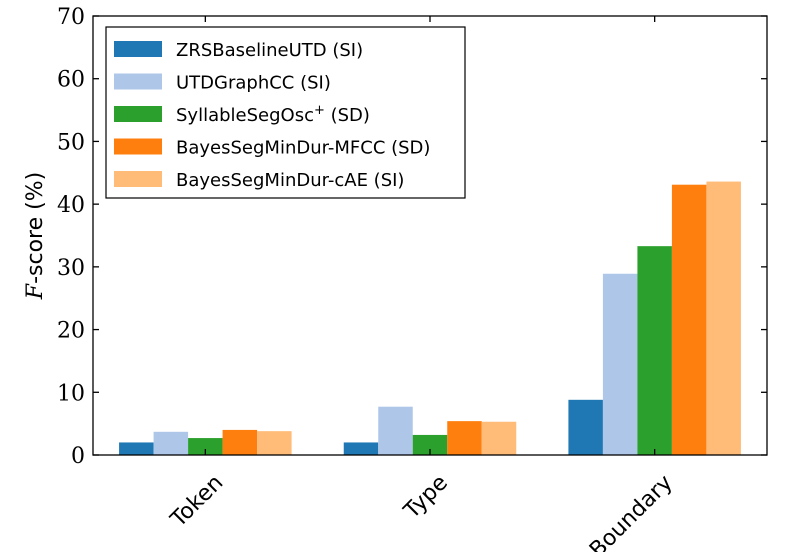 This screenshot has height=552, width=789. What do you see at coordinates (71, 17) in the screenshot?
I see `y-tick-label: 70` at bounding box center [71, 17].